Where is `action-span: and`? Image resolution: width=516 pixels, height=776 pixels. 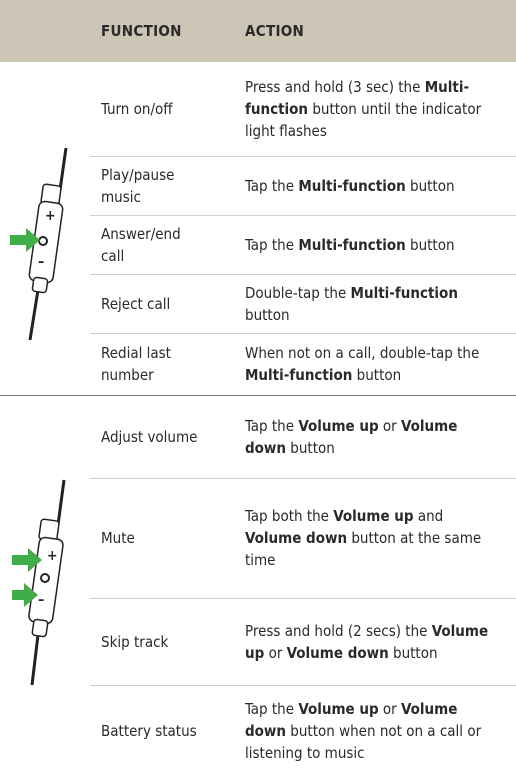
action-span: and is located at coordinates (428, 516).